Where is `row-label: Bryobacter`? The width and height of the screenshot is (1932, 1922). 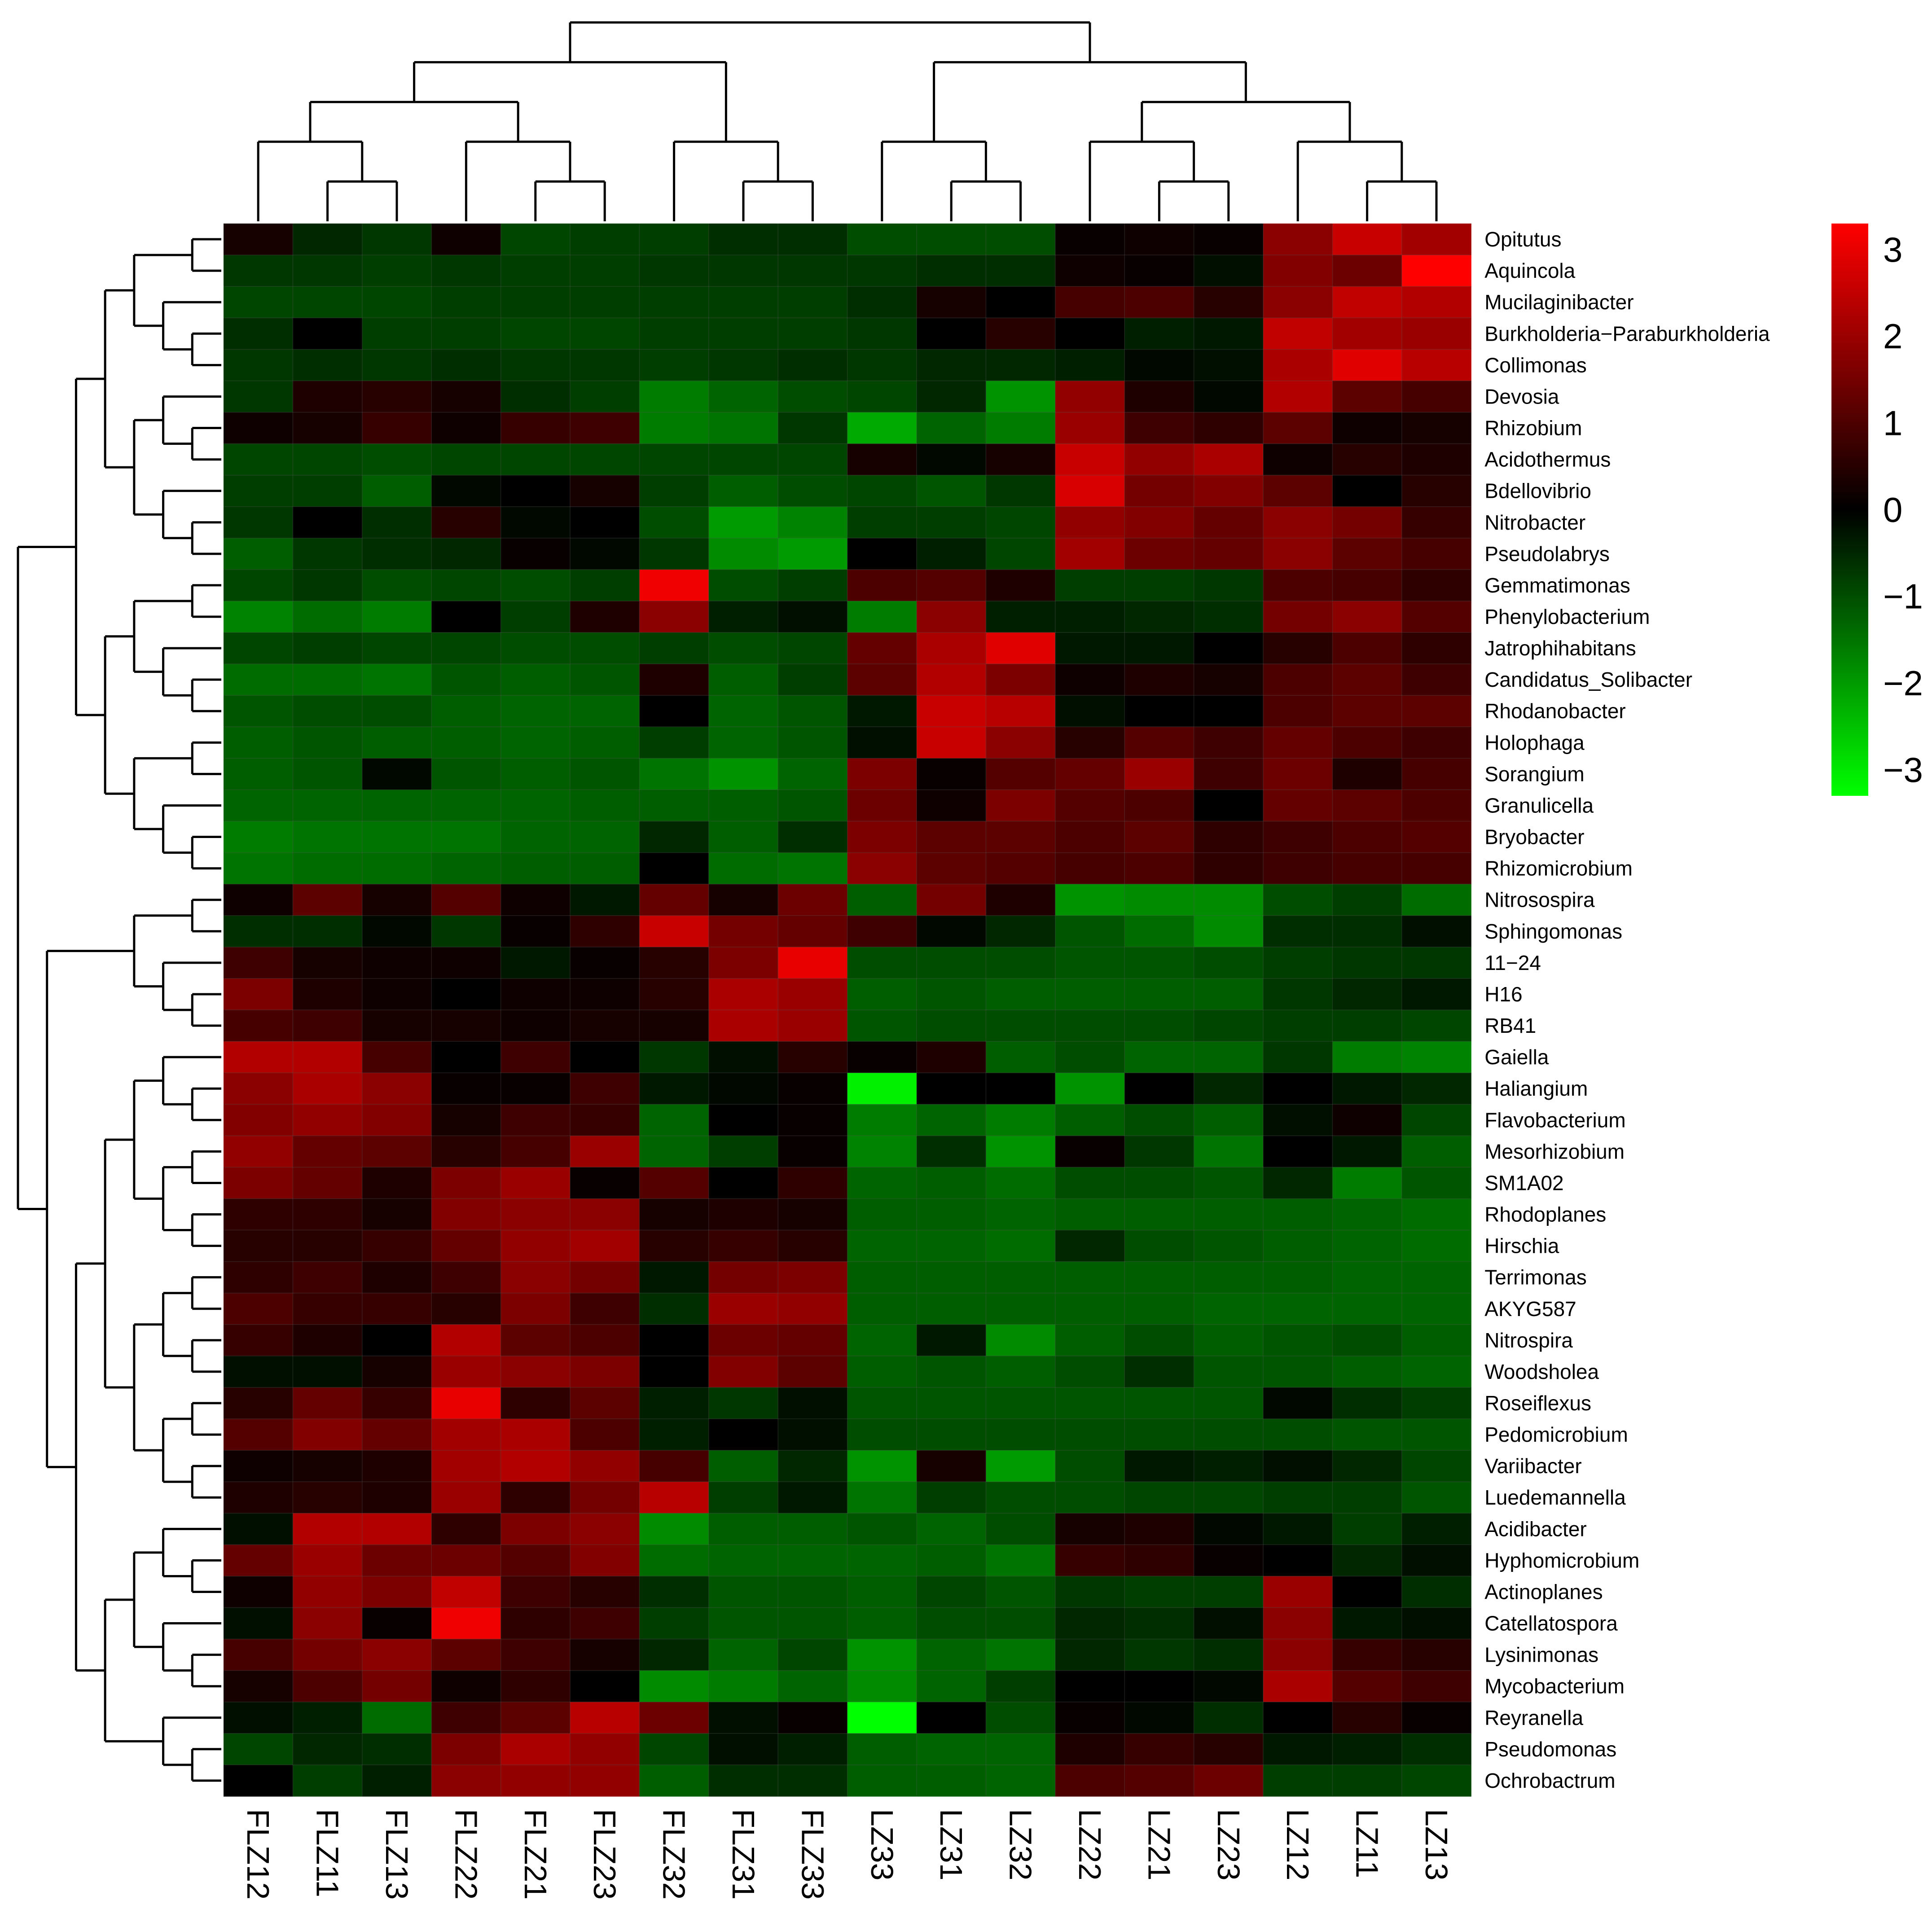 row-label: Bryobacter is located at coordinates (1534, 837).